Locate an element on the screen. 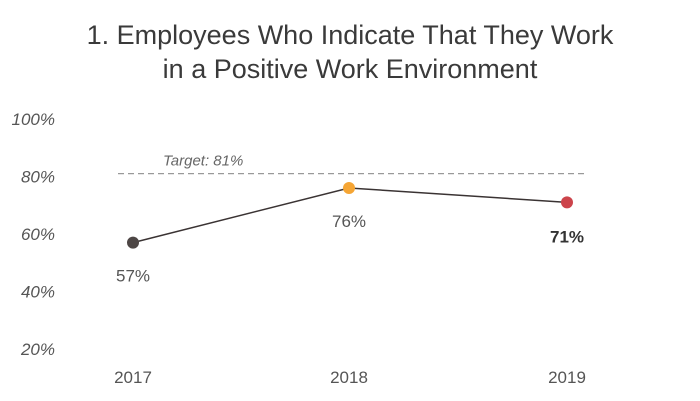 Image resolution: width=700 pixels, height=401 pixels. x-tick-label: 2019 is located at coordinates (567, 377).